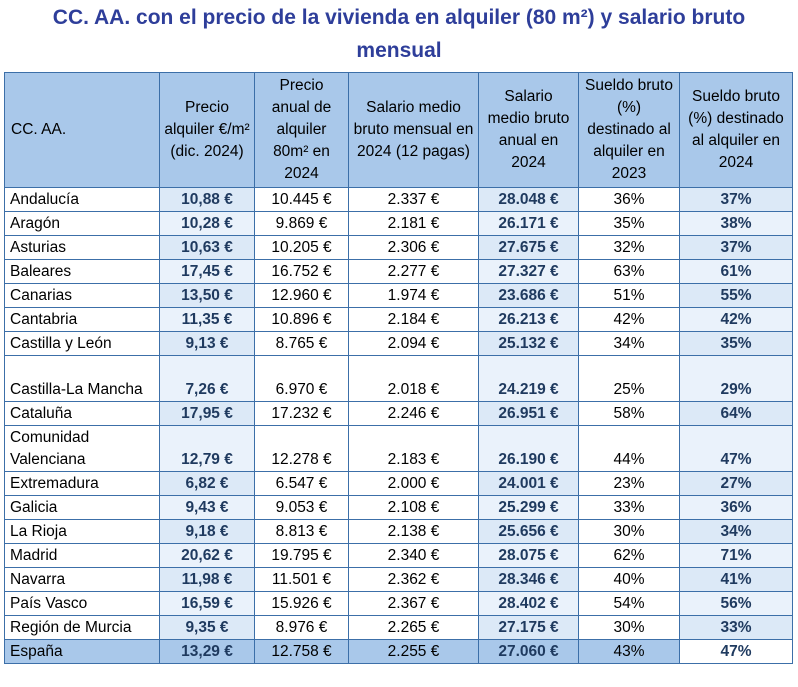 The image size is (798, 687). I want to click on cell-pct-2024: 47%, so click(736, 651).